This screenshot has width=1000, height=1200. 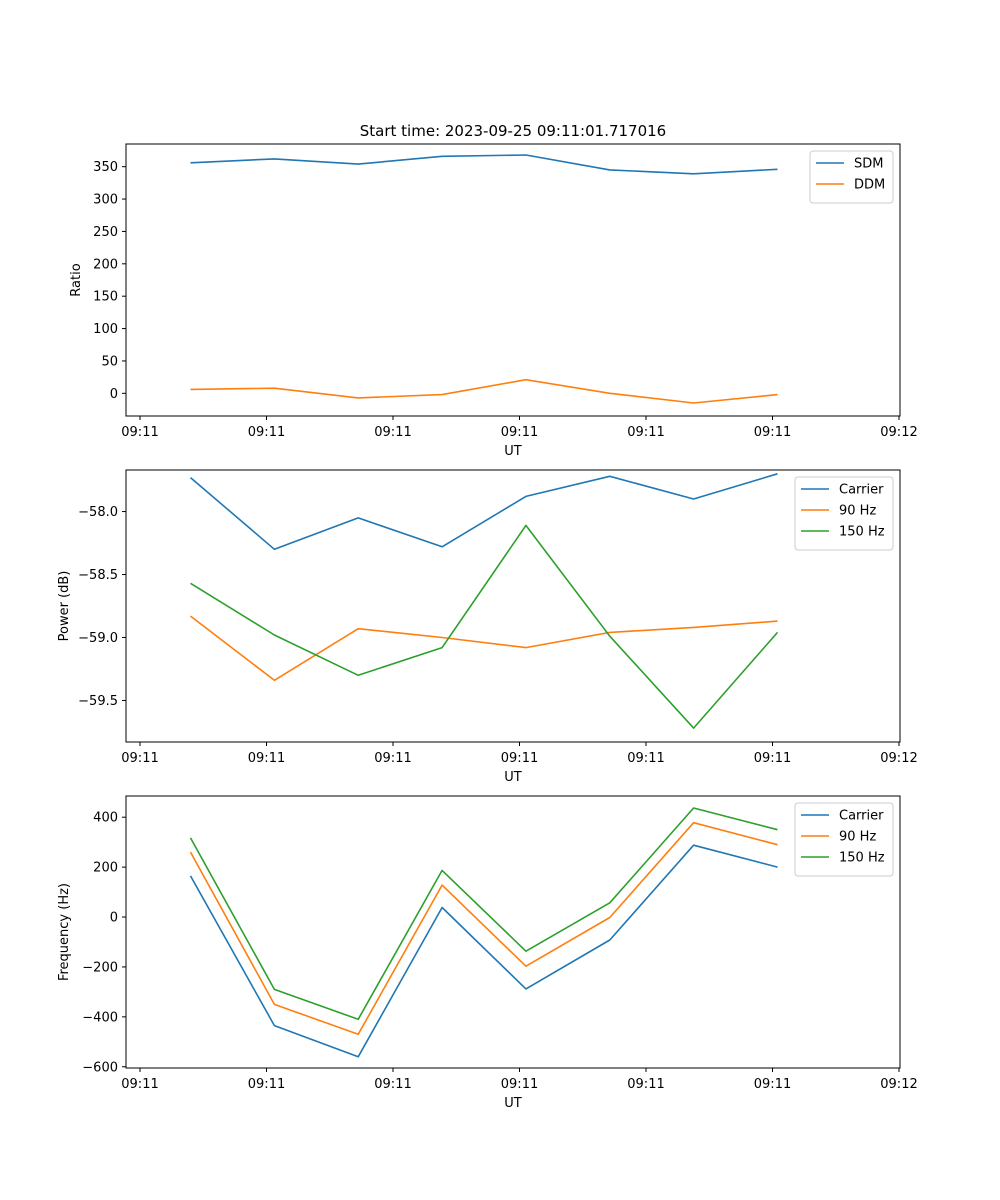 What do you see at coordinates (105, 818) in the screenshot?
I see `y-tick-label: 400` at bounding box center [105, 818].